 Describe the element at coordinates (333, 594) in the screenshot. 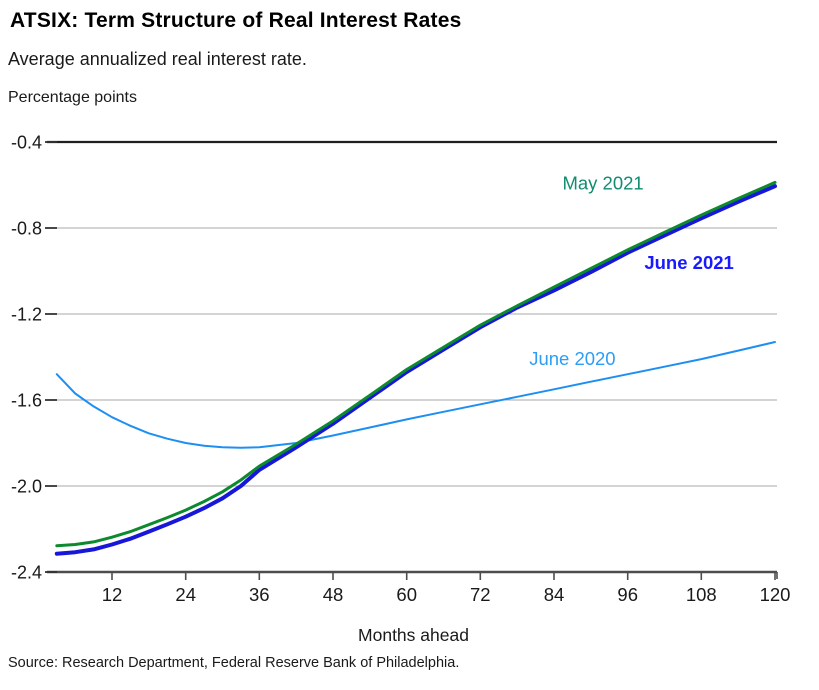

I see `x-tick-label: 48` at that location.